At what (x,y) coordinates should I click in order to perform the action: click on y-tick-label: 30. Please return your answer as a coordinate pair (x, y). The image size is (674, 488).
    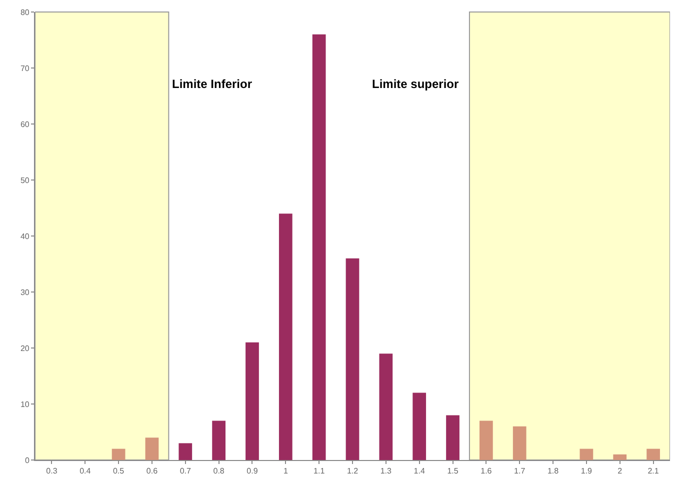
    Looking at the image, I should click on (25, 292).